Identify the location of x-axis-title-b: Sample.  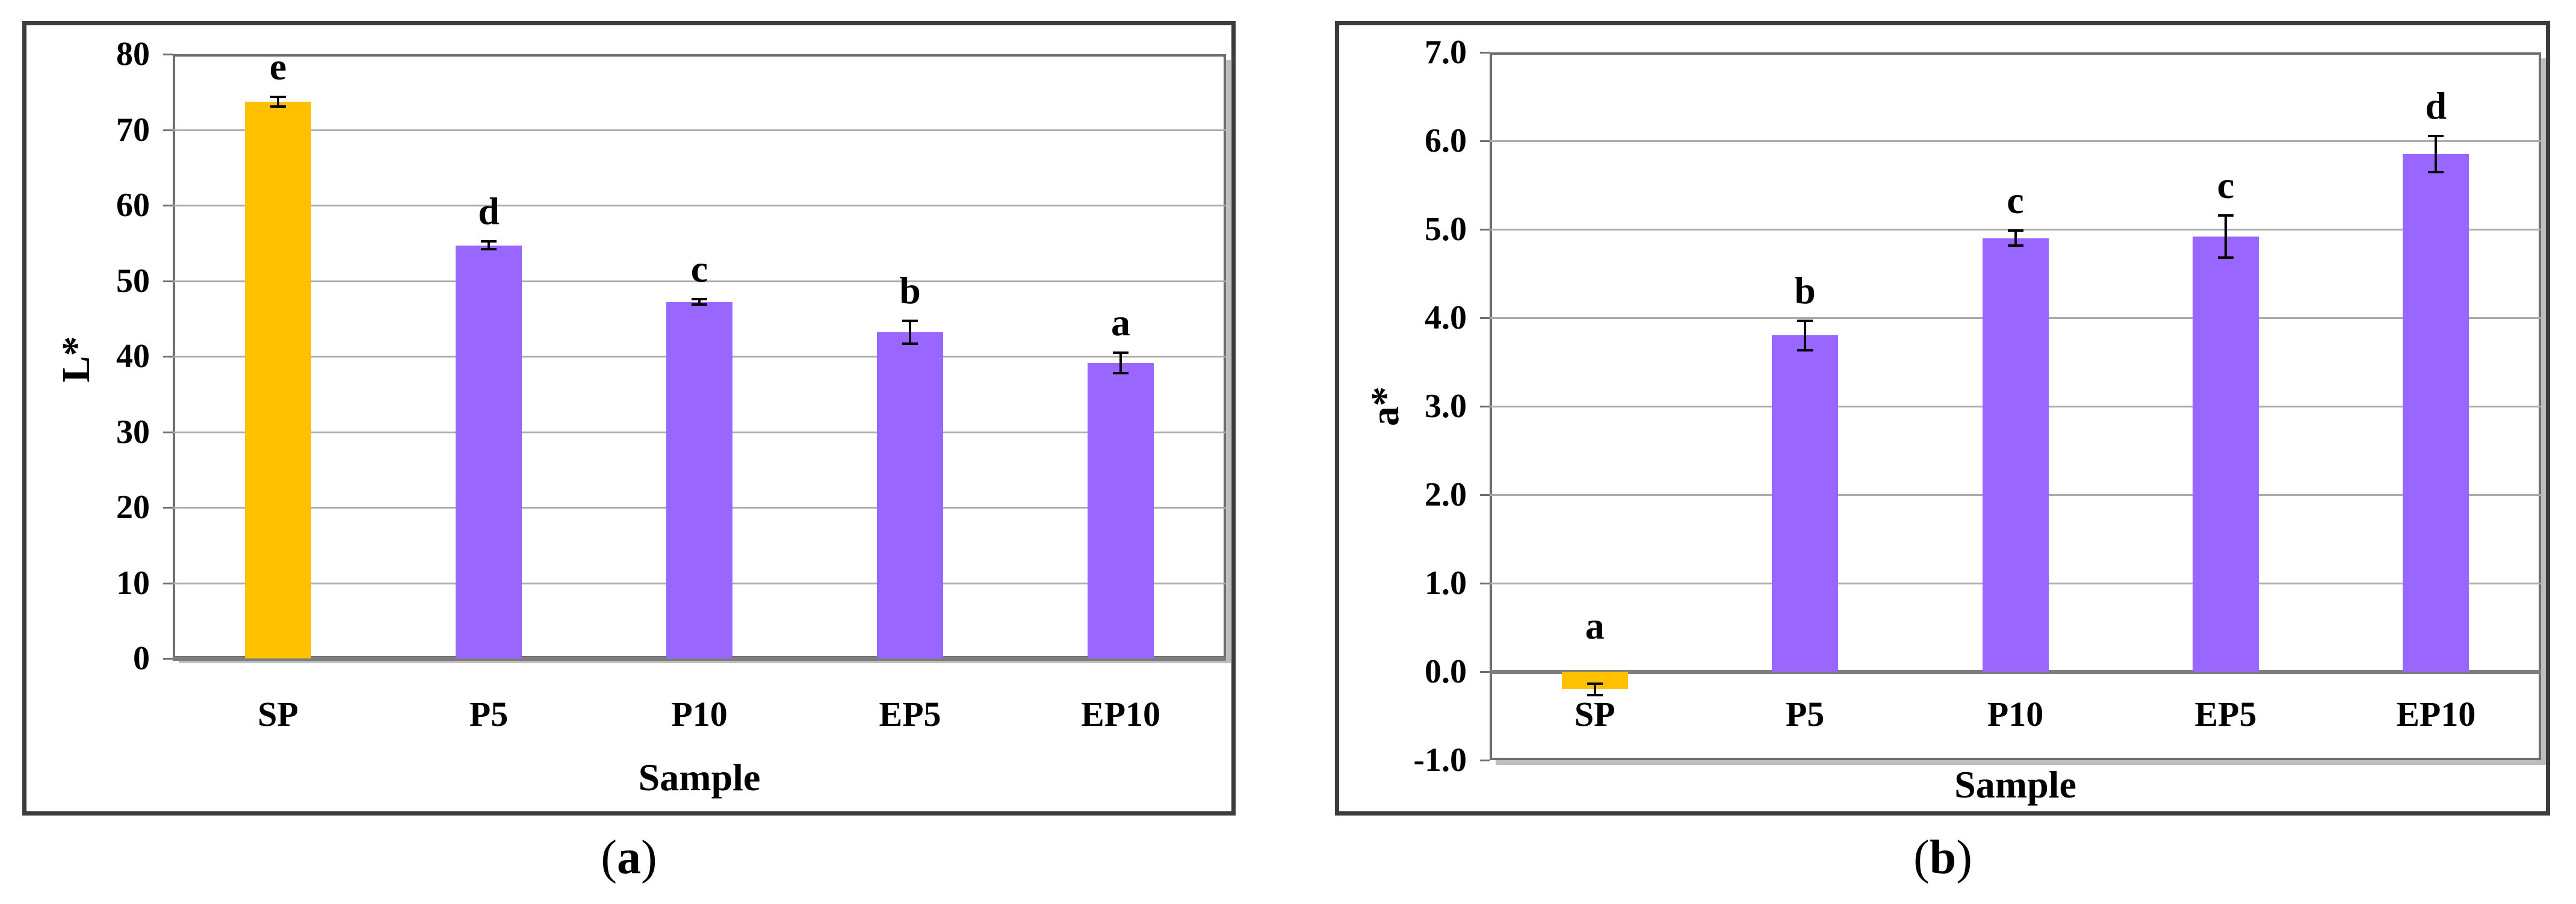
(2015, 784).